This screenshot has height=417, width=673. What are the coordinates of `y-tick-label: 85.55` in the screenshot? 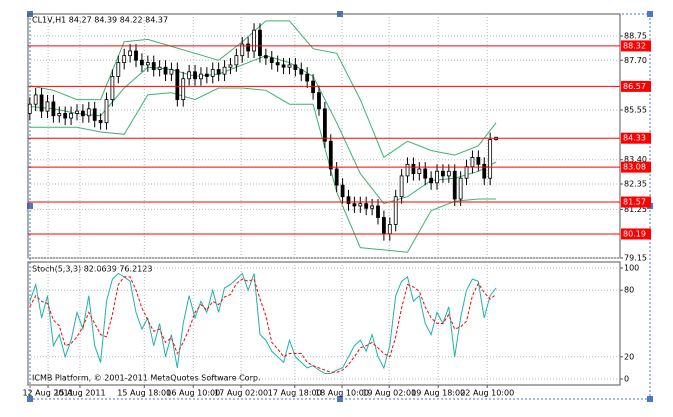 It's located at (635, 109).